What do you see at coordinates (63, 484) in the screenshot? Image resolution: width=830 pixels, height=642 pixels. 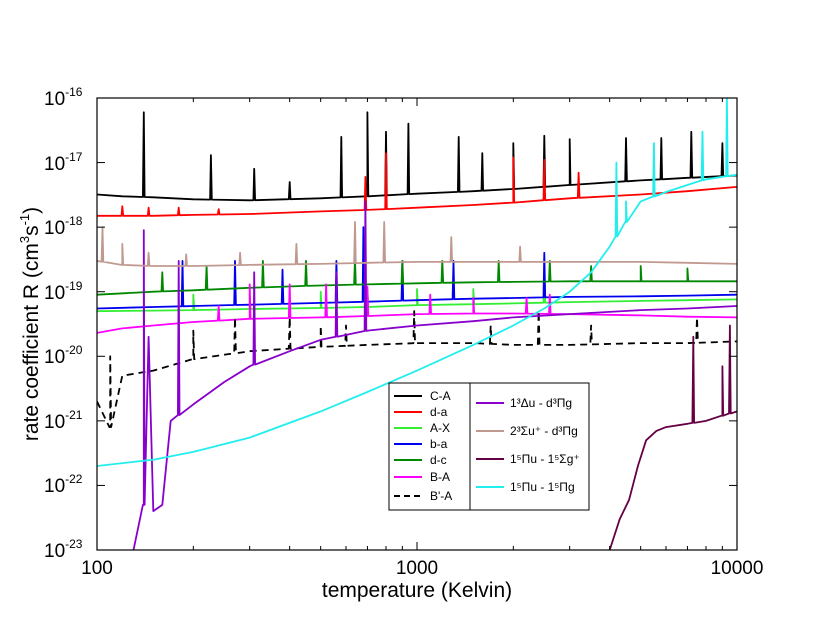 I see `y-tick-label: 10-22` at bounding box center [63, 484].